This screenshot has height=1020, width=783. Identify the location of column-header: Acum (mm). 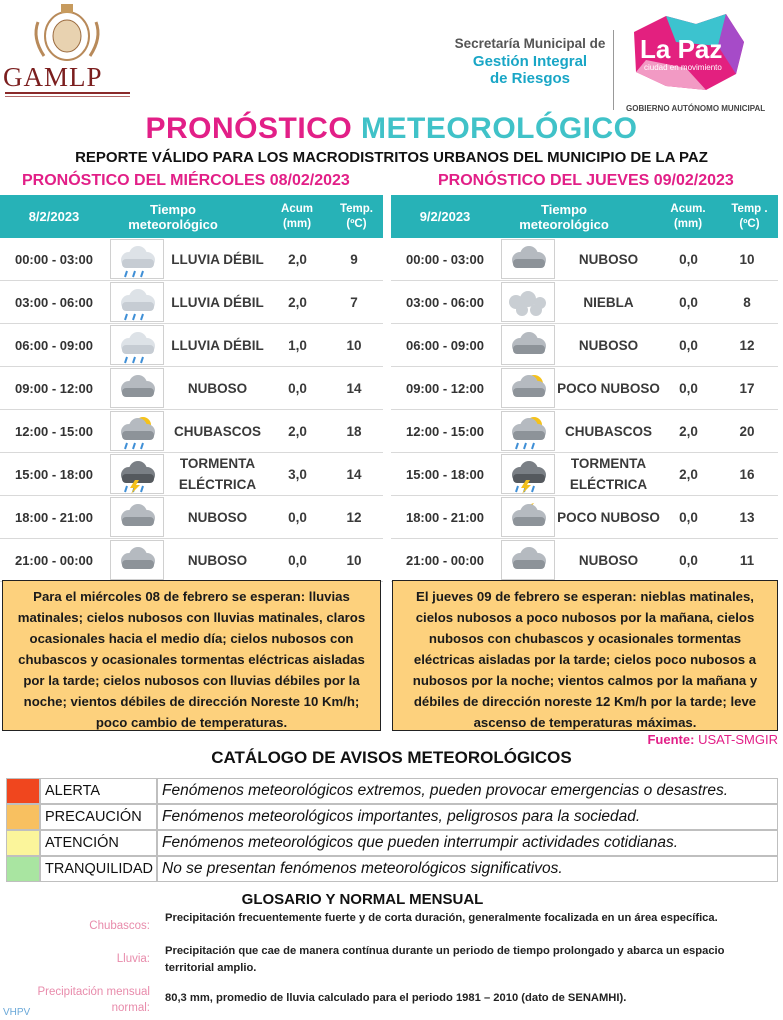
(297, 216).